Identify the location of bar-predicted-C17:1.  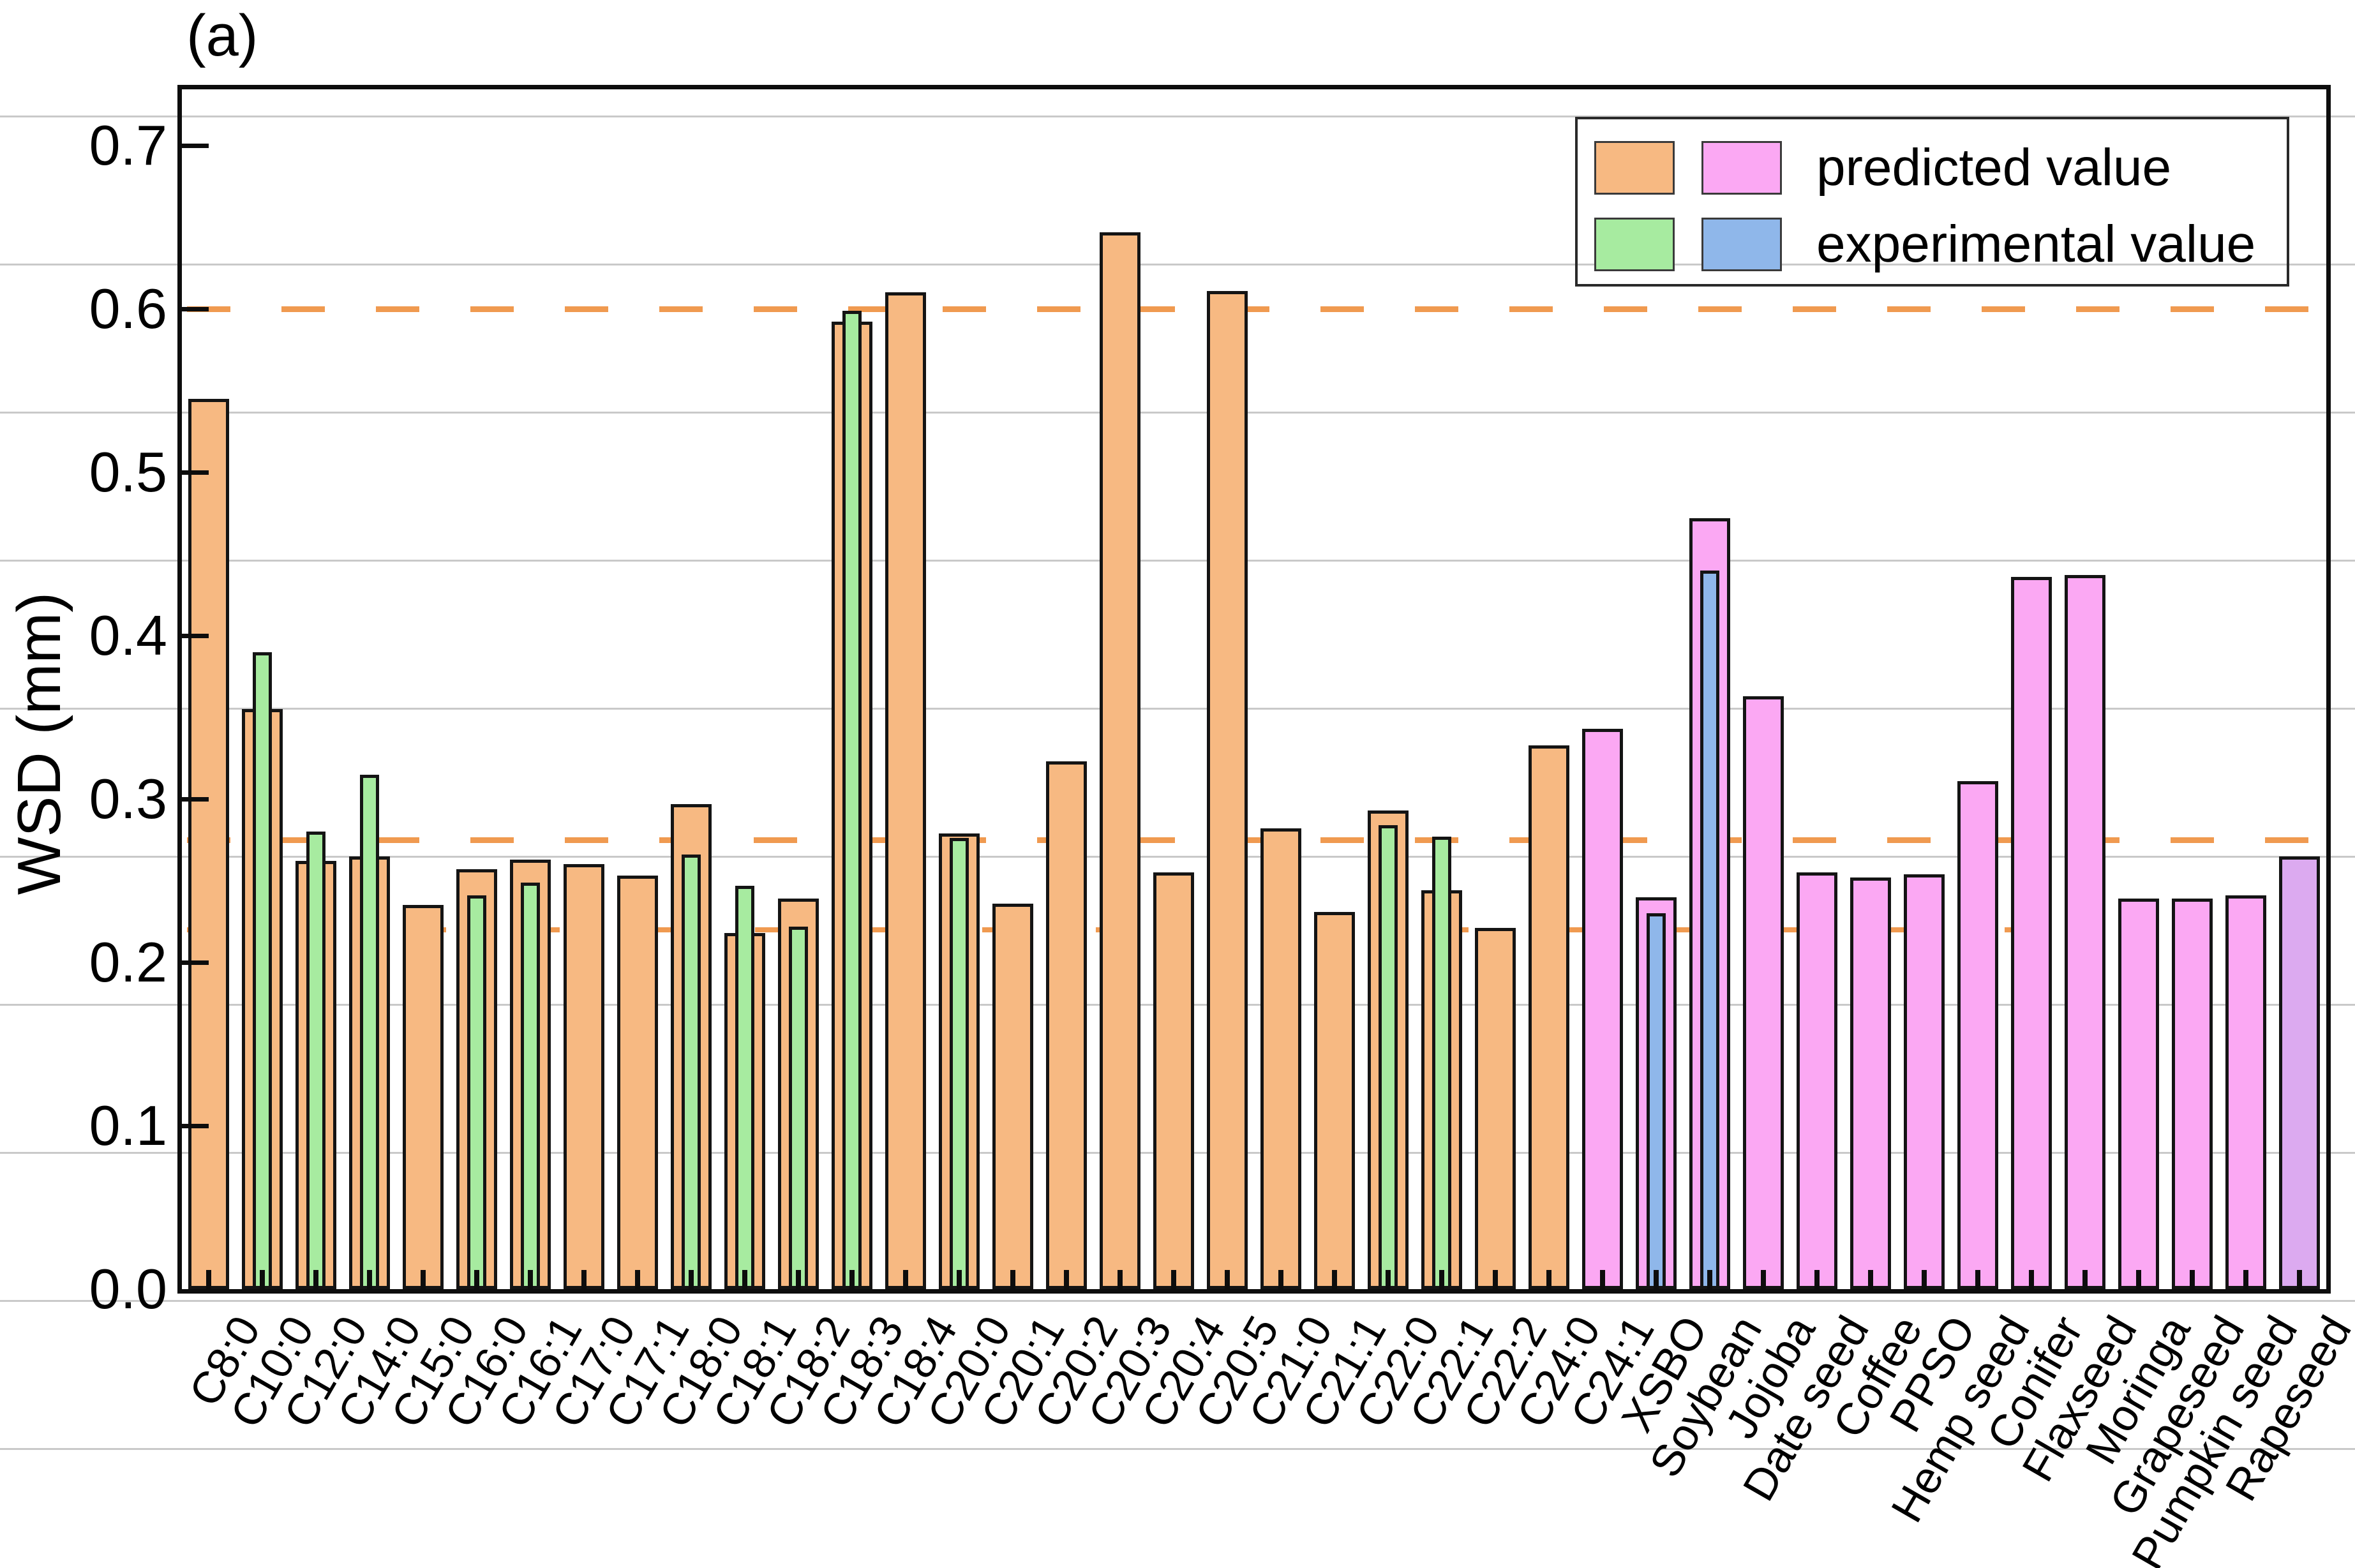
(637, 1082).